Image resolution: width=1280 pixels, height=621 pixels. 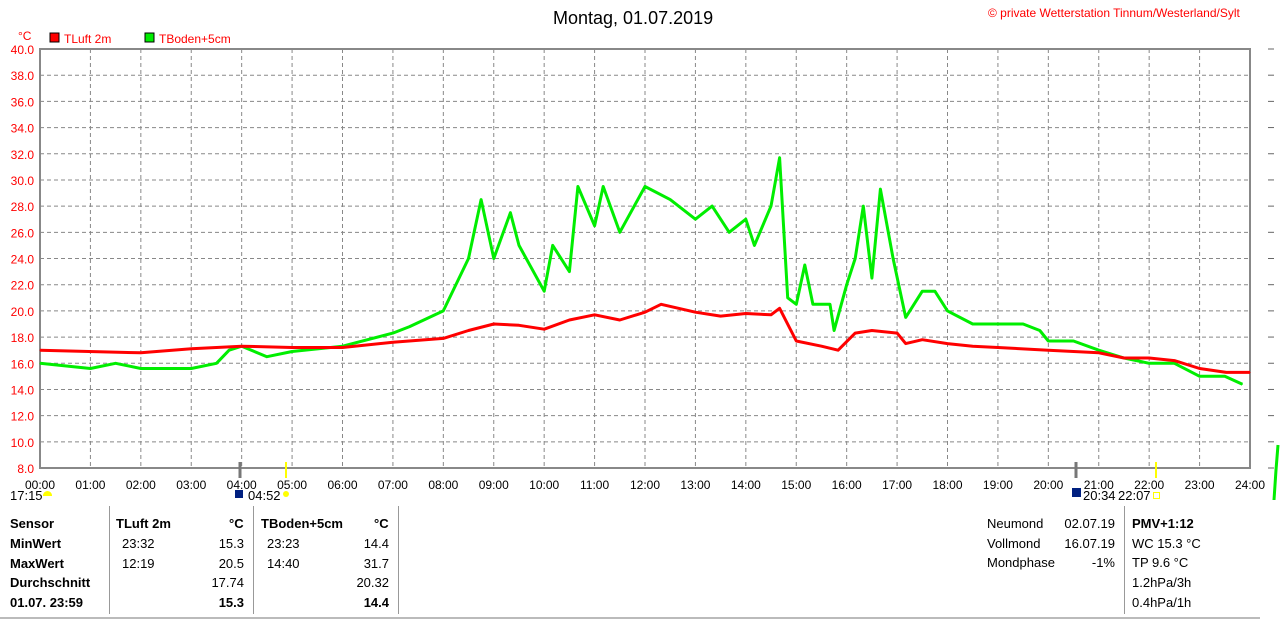 What do you see at coordinates (50, 582) in the screenshot?
I see `label-avg: Durchschnitt` at bounding box center [50, 582].